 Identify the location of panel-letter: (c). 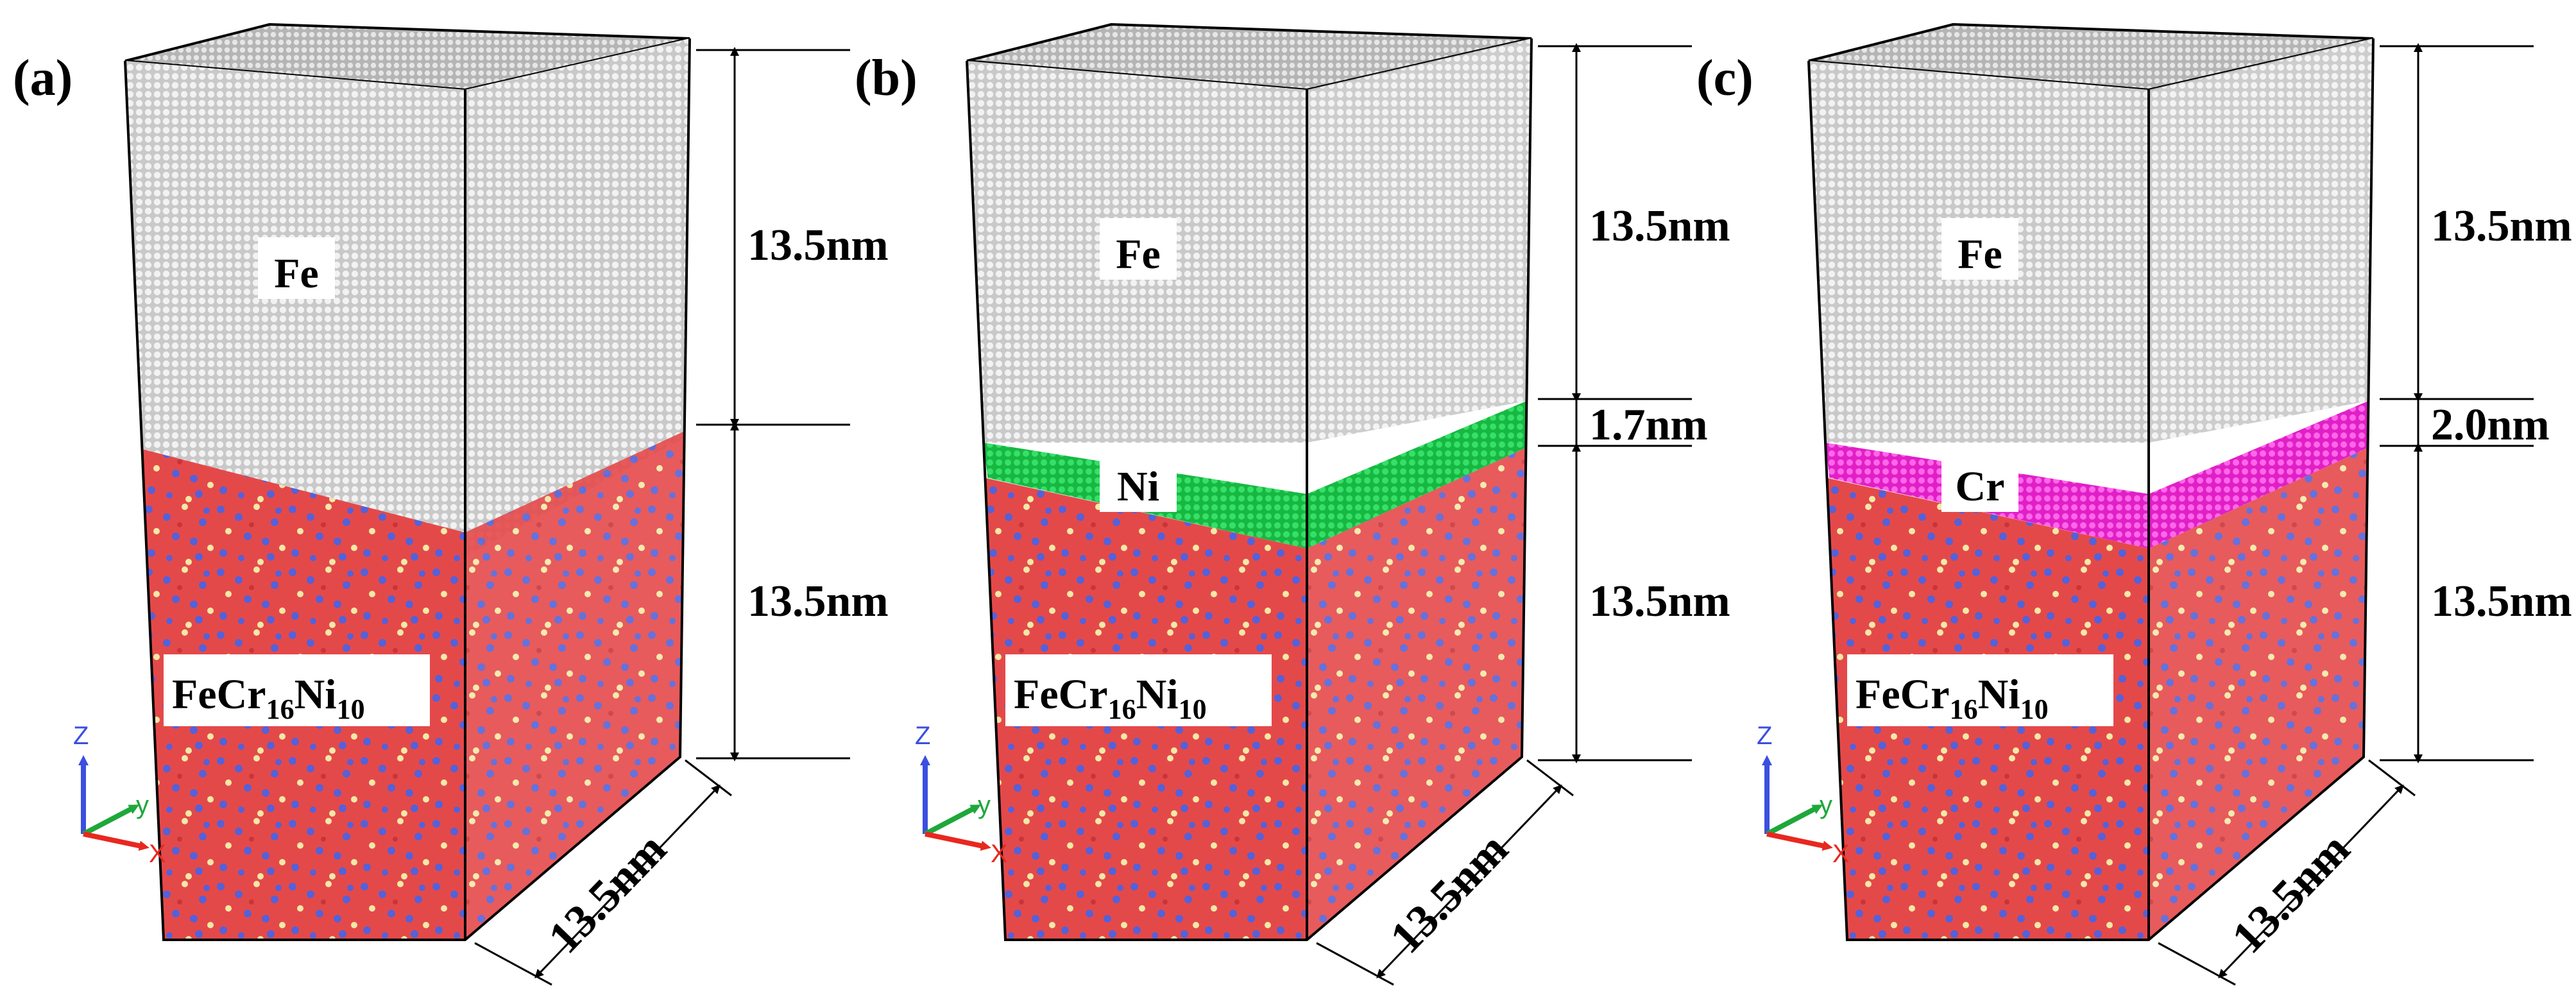
(1724, 78).